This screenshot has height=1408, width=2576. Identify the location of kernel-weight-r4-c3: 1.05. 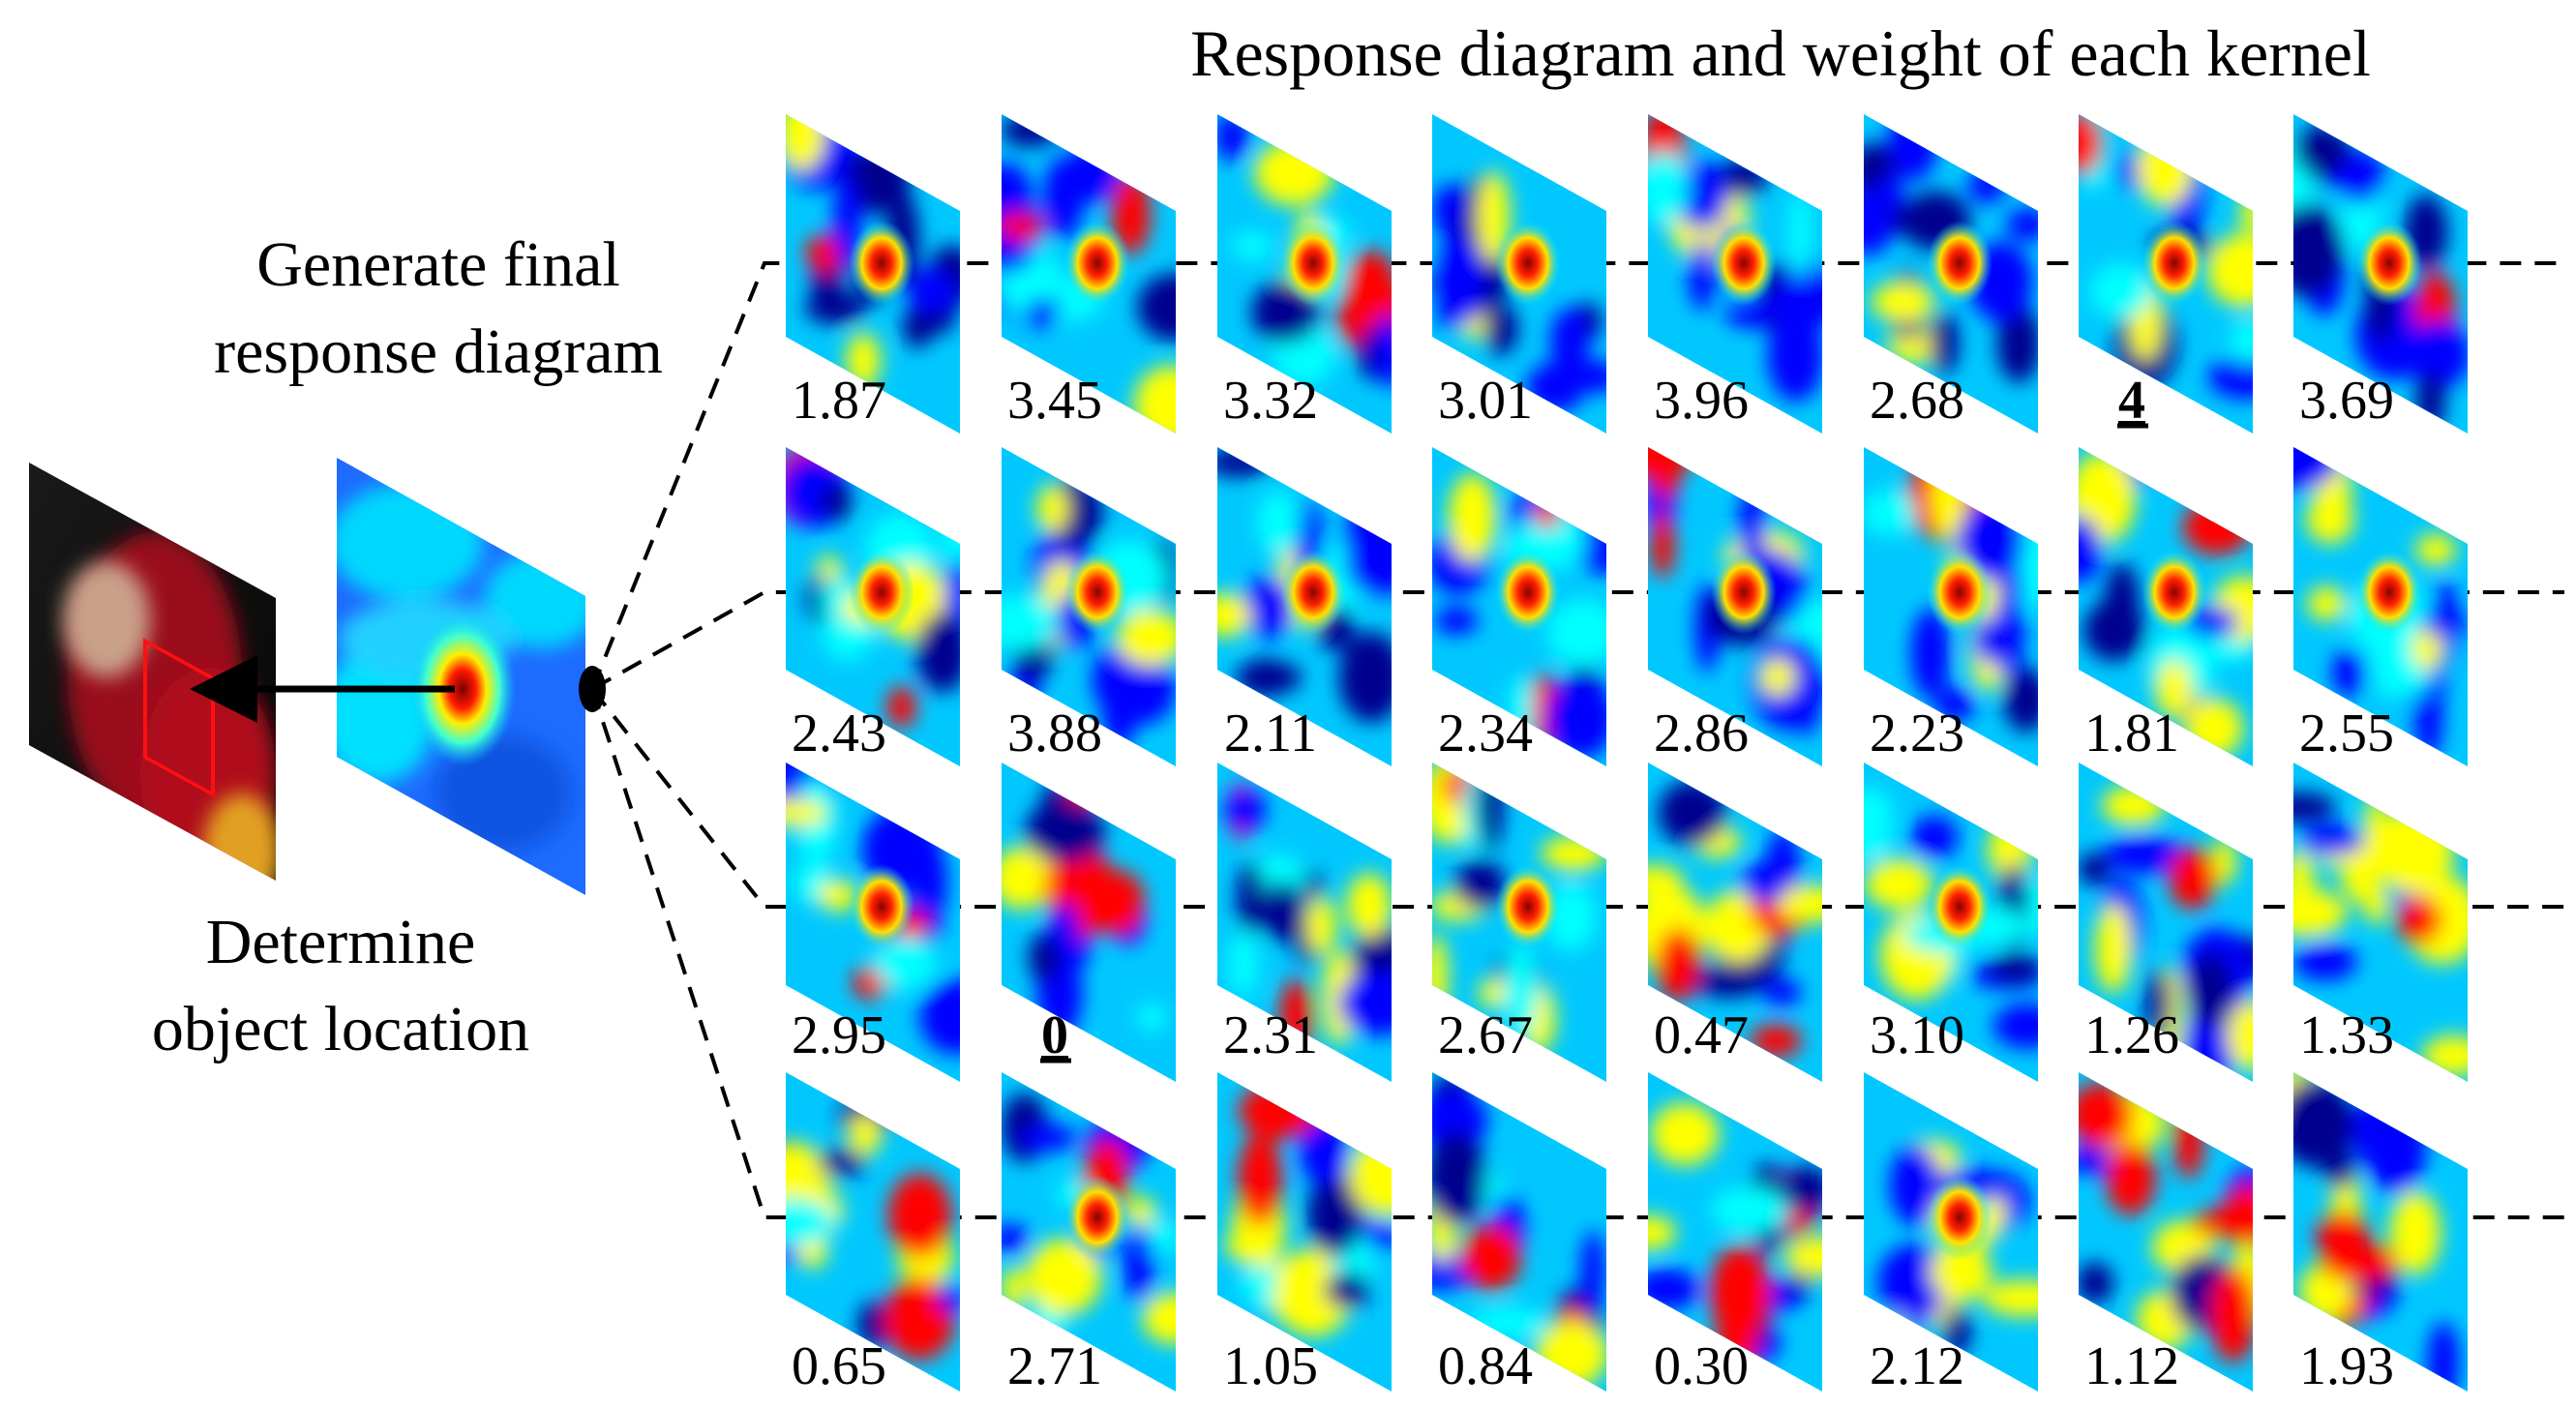
(1270, 1366).